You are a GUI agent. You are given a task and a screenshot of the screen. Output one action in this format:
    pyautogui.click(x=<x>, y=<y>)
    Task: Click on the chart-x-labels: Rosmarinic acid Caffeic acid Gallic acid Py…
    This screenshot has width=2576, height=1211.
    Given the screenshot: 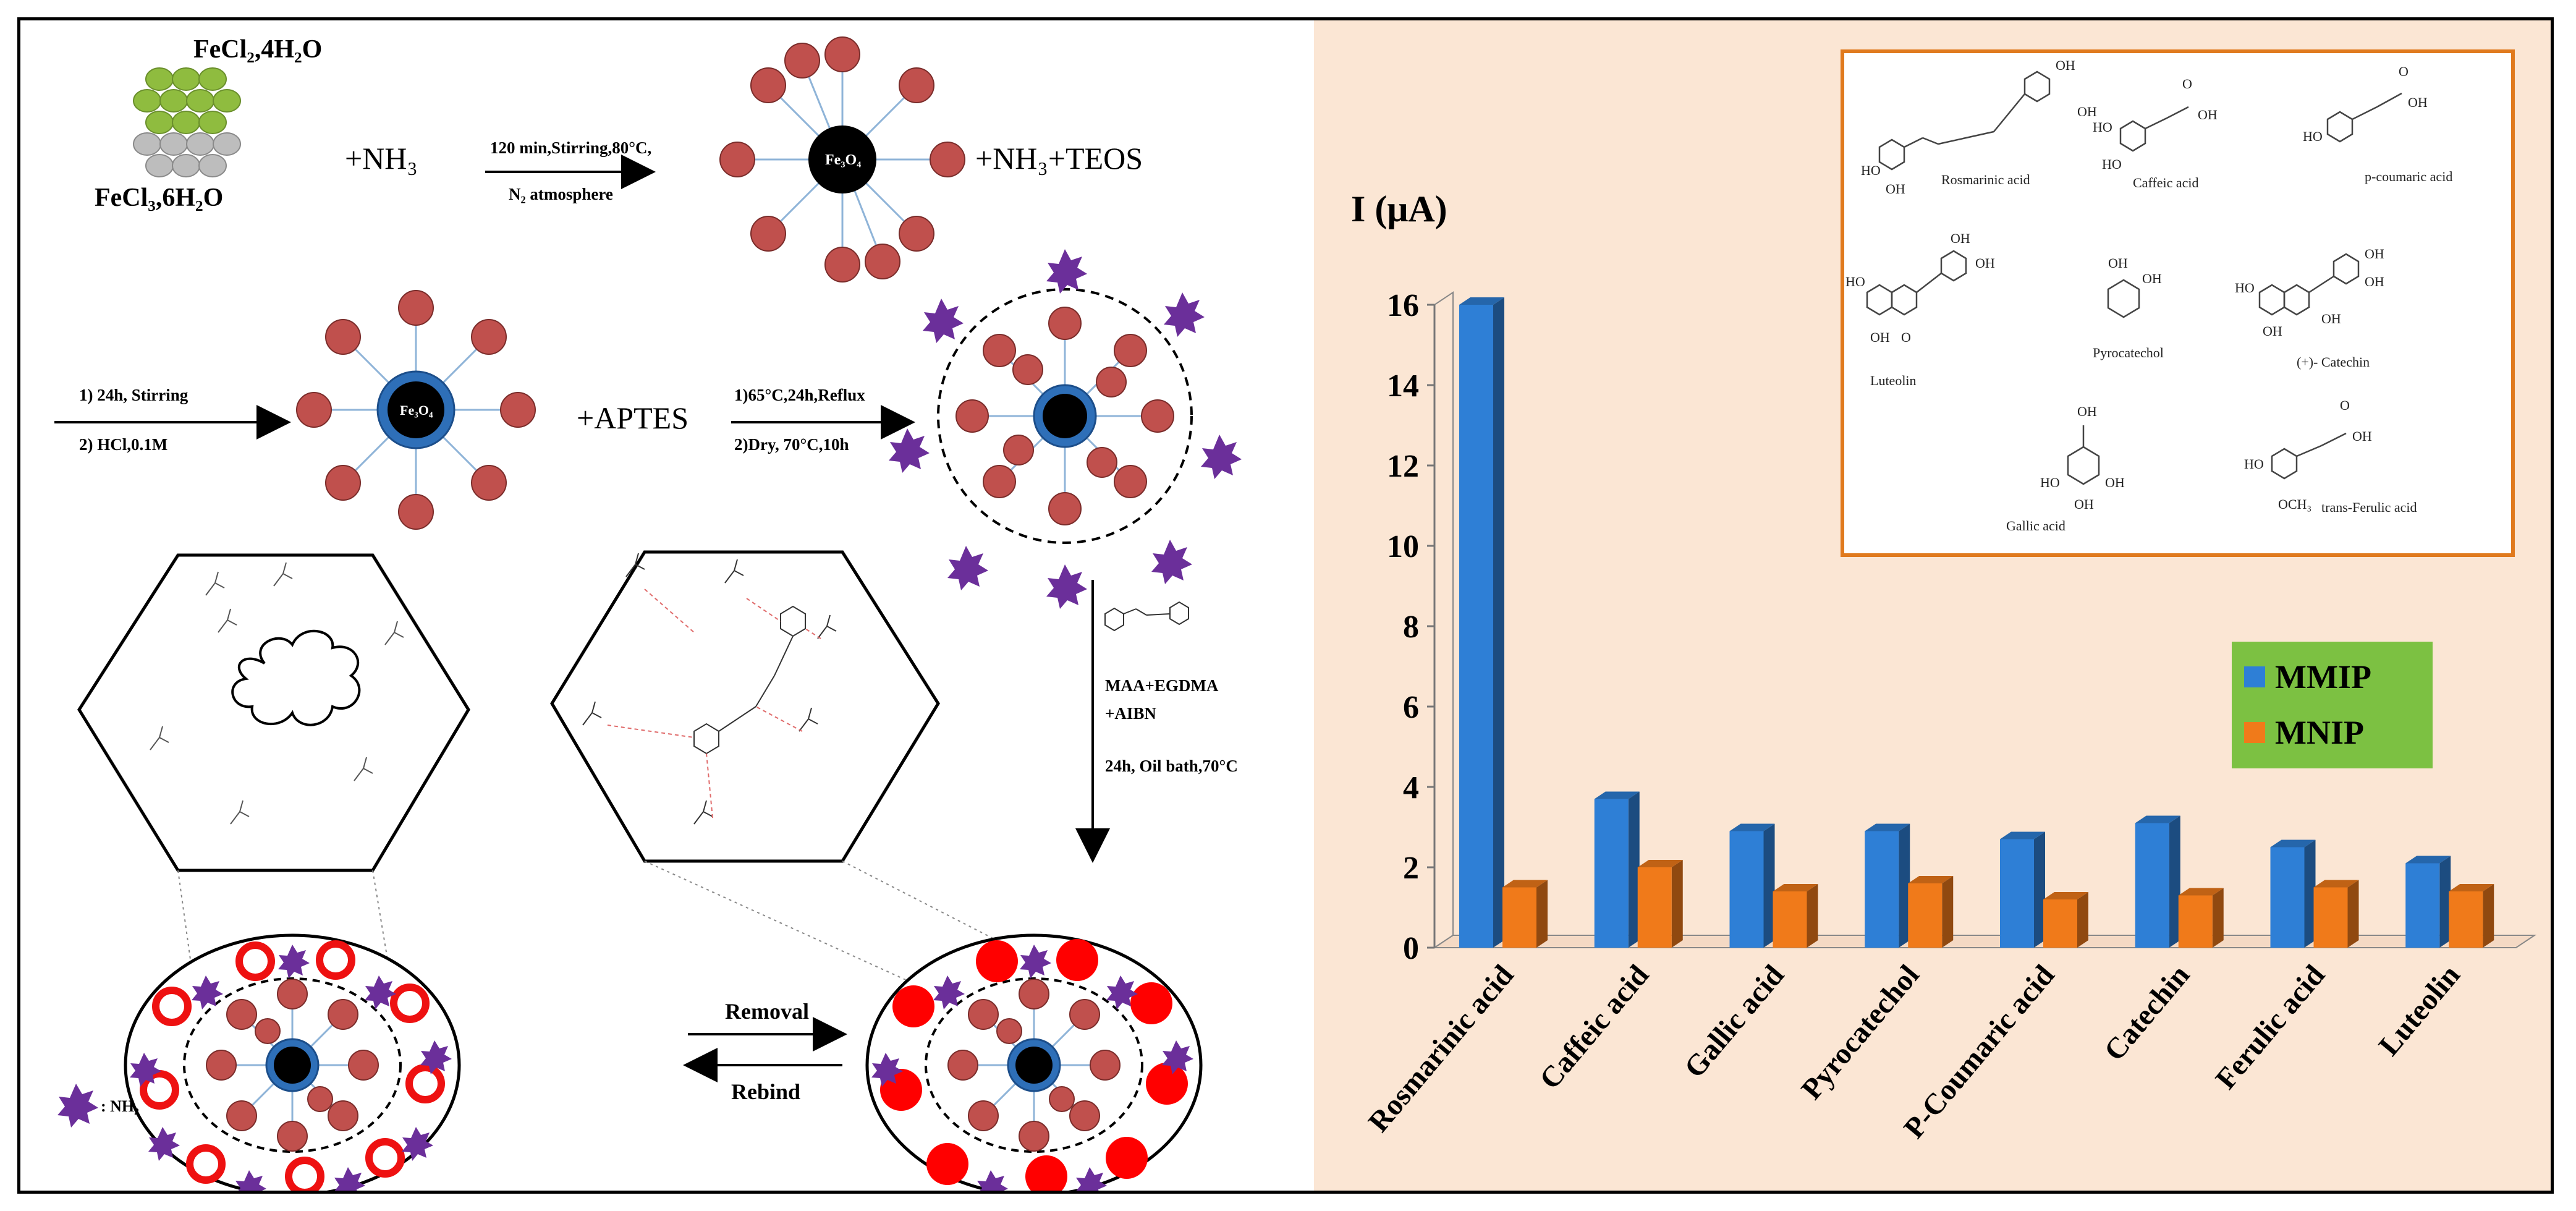 What is the action you would take?
    pyautogui.click(x=1914, y=1052)
    